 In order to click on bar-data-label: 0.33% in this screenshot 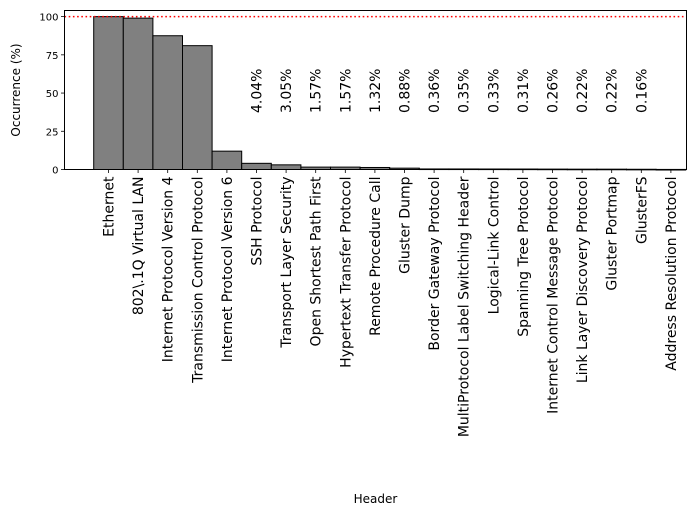, I will do `click(494, 91)`.